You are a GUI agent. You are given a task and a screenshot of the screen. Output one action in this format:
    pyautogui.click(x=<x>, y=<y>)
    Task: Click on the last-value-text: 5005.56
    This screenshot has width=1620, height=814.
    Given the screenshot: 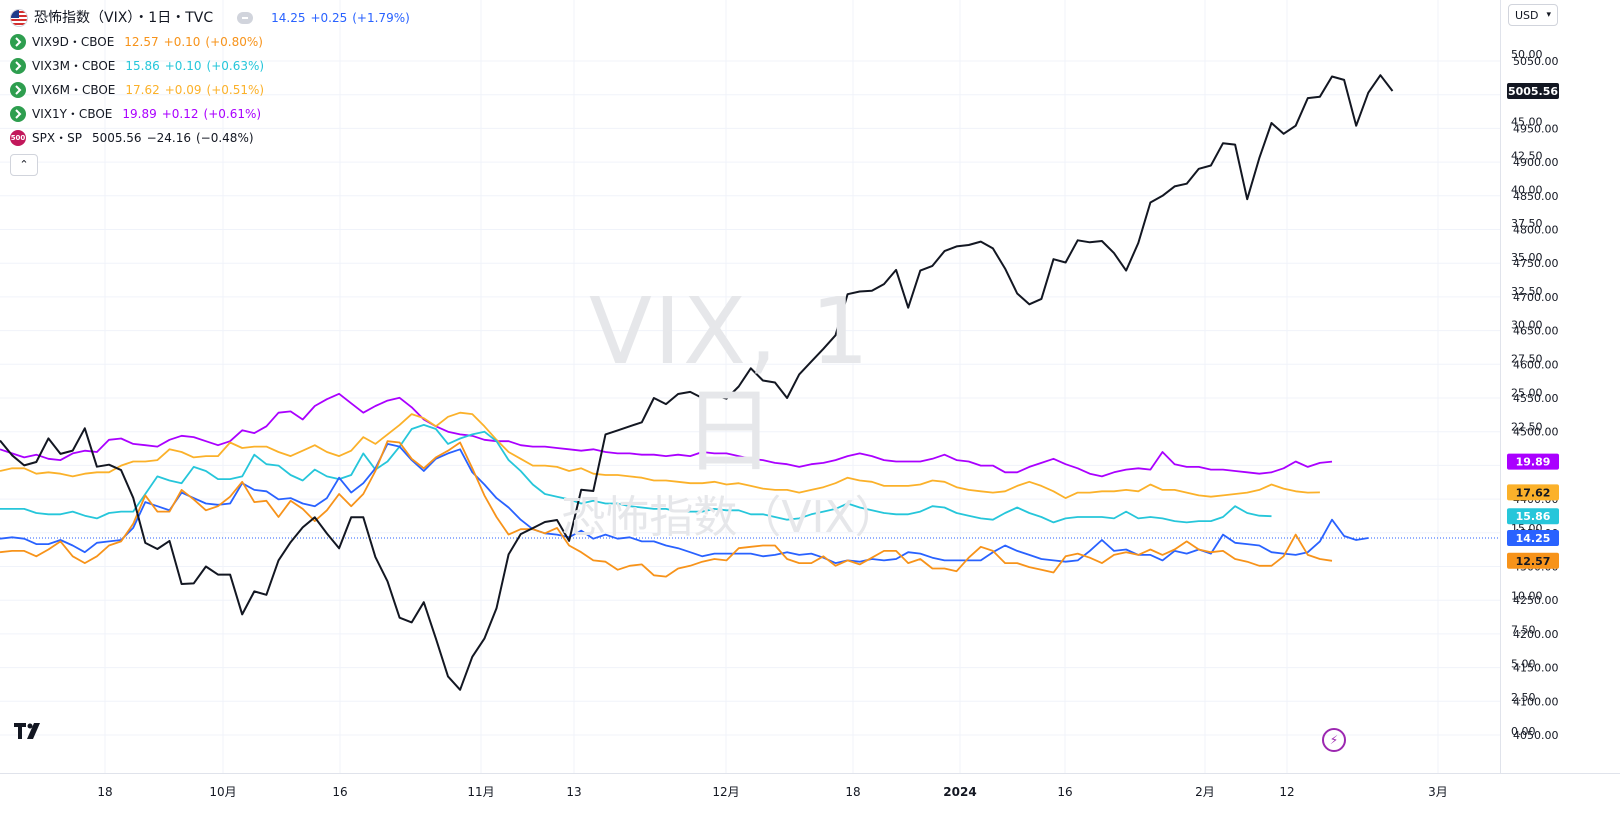 What is the action you would take?
    pyautogui.click(x=1533, y=91)
    